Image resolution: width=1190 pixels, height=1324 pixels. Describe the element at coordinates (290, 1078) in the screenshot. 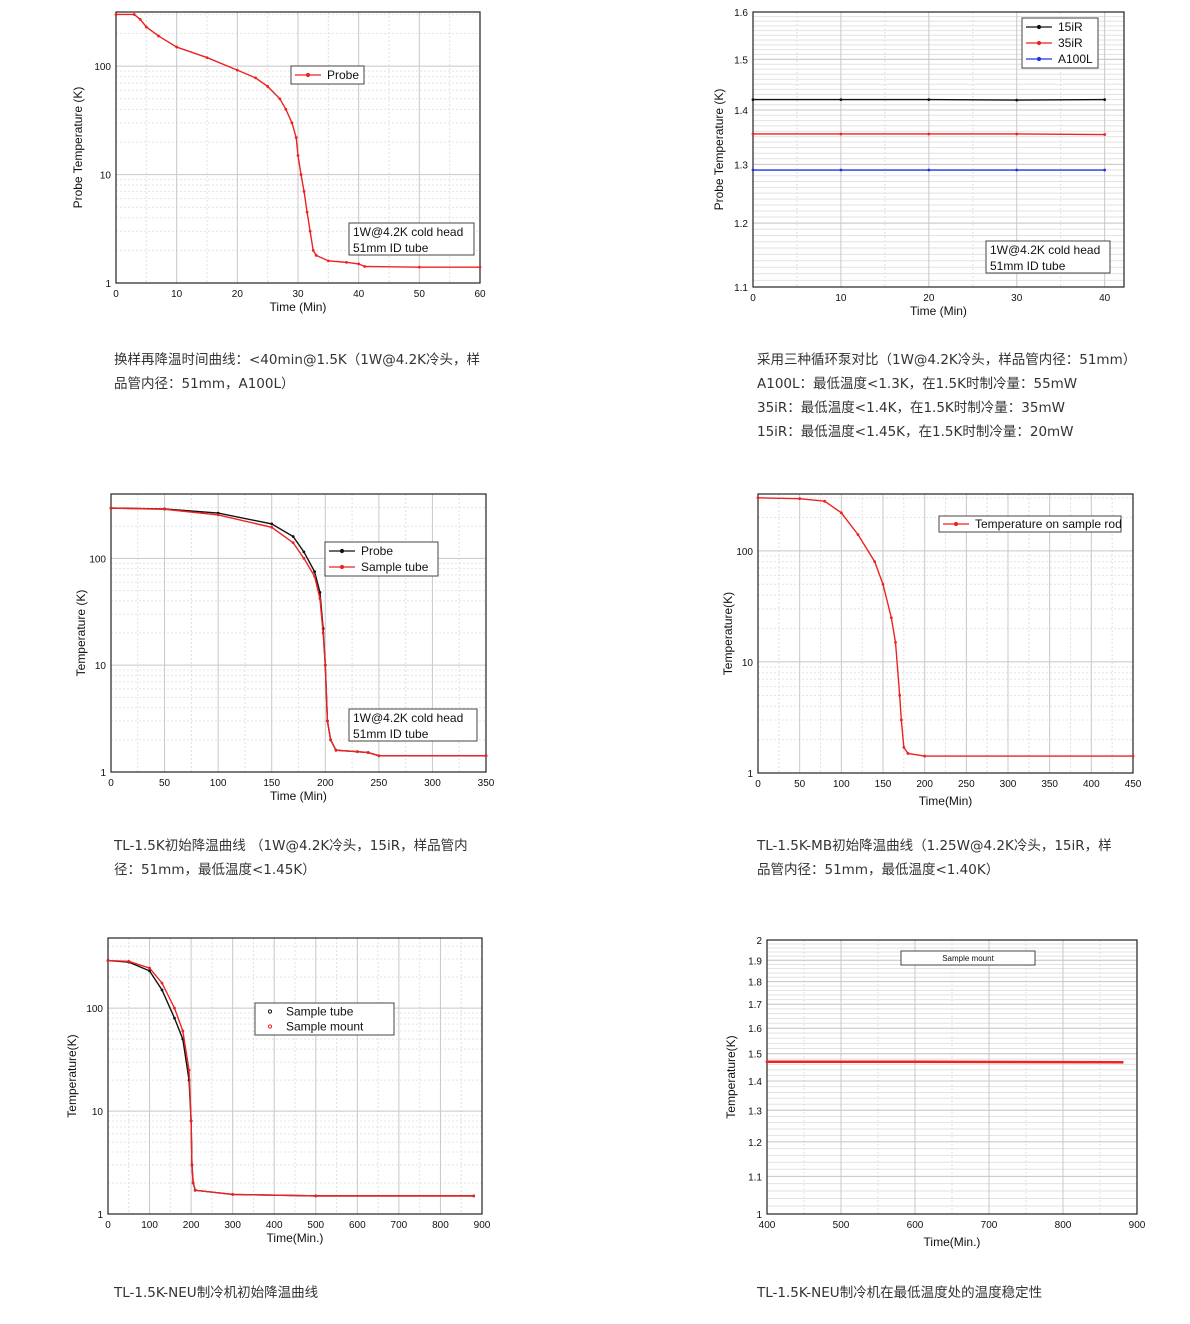

I see `series-line-sample-tube` at that location.